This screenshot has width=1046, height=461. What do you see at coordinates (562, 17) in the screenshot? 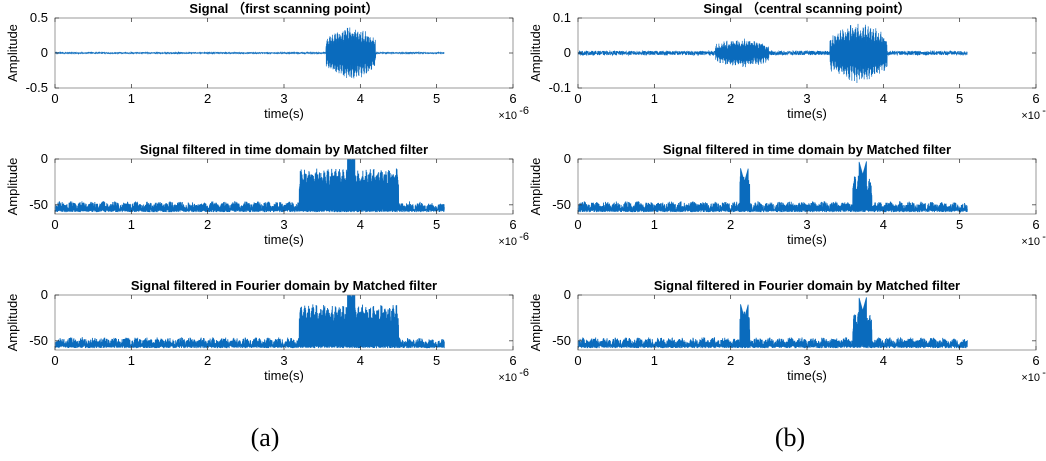
I see `y-tick-label: 0.1` at bounding box center [562, 17].